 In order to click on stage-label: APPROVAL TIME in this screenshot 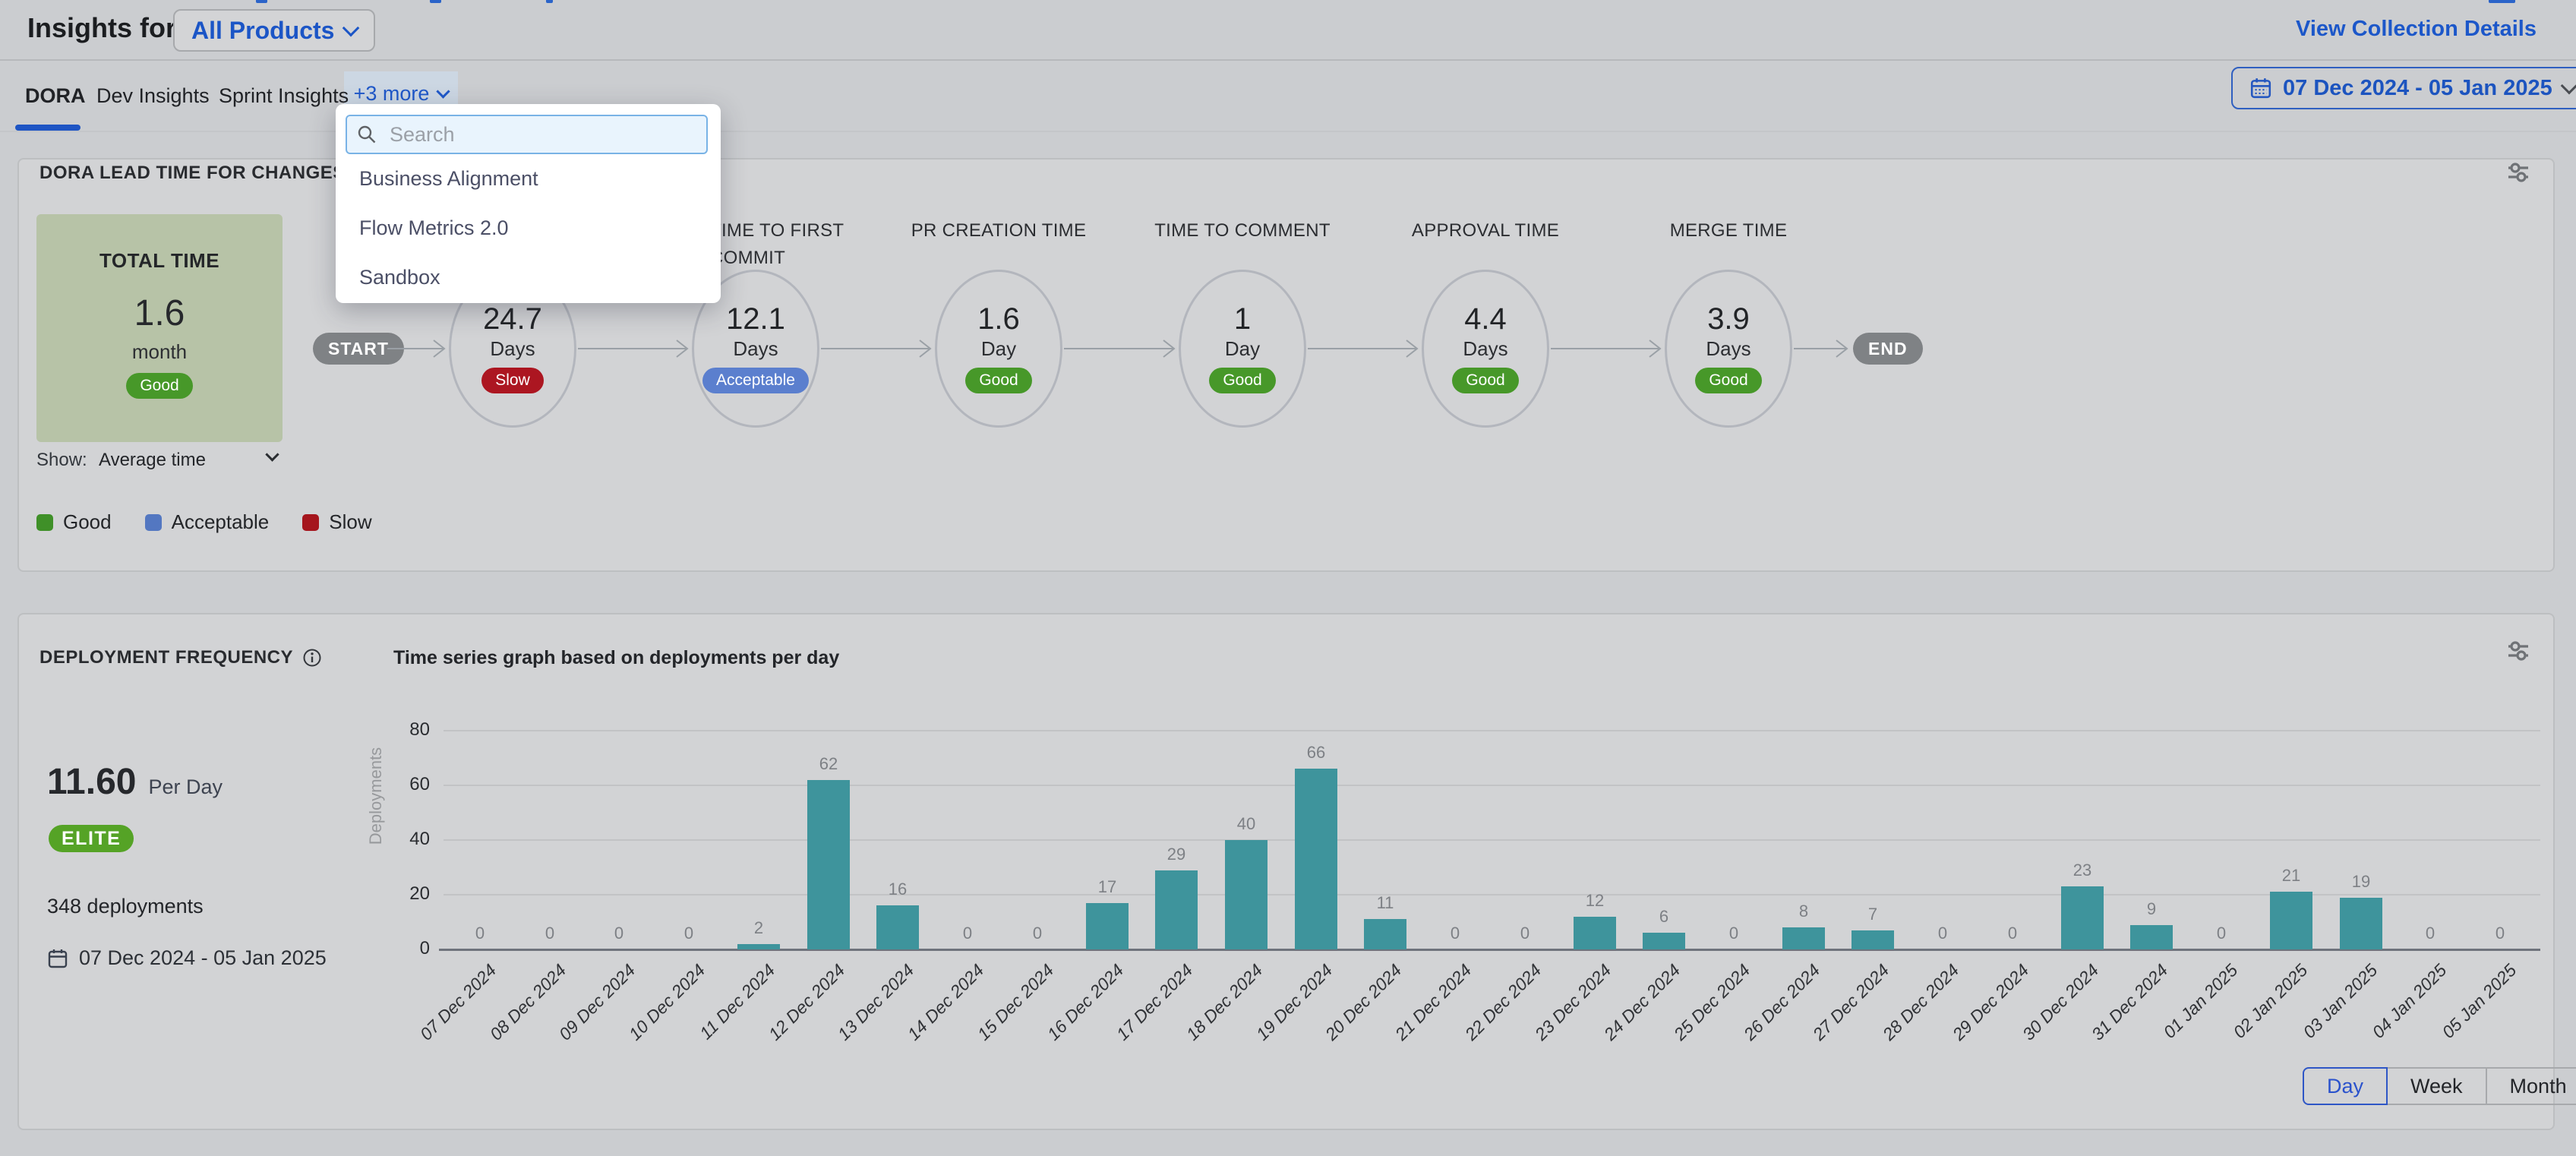, I will do `click(1485, 230)`.